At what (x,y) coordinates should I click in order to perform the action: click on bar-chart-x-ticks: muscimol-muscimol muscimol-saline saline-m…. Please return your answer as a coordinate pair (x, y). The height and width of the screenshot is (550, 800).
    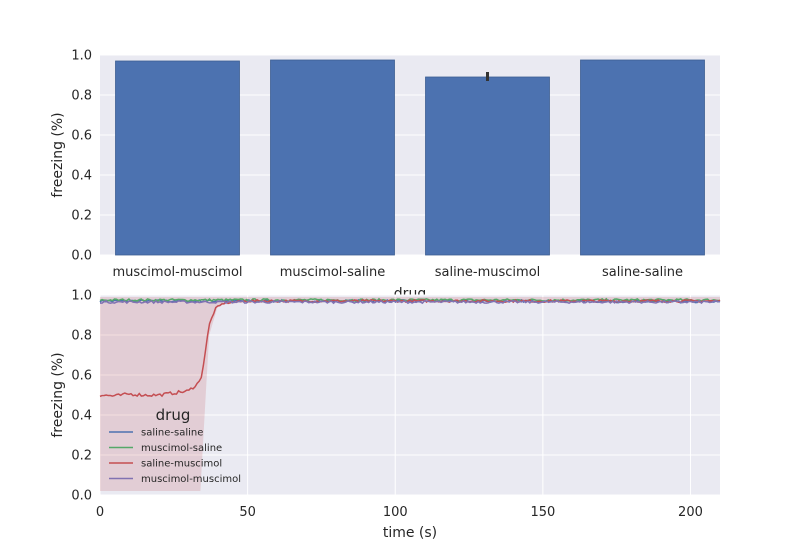
    Looking at the image, I should click on (397, 272).